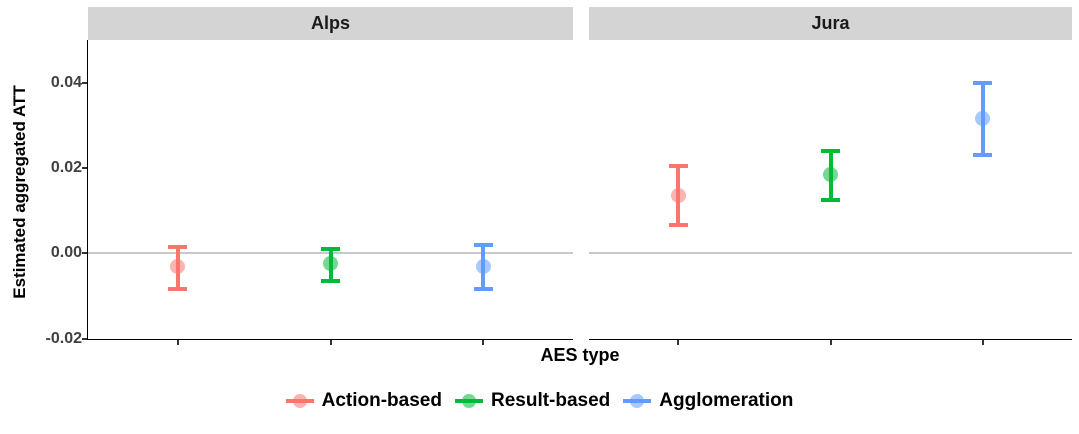  Describe the element at coordinates (830, 23) in the screenshot. I see `facet-strip-jura: Jura` at that location.